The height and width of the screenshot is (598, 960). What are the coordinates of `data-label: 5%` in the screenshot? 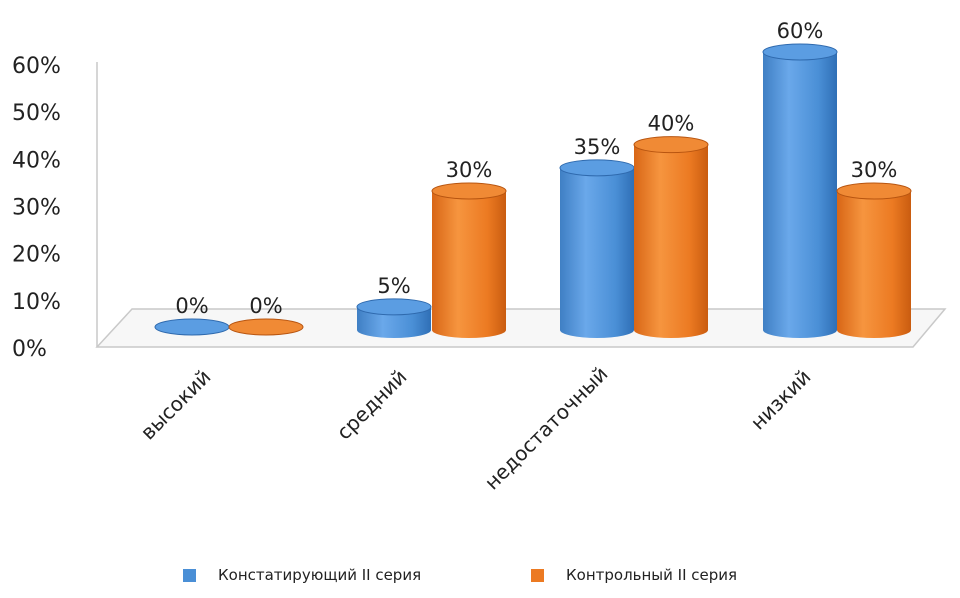 It's located at (393, 286).